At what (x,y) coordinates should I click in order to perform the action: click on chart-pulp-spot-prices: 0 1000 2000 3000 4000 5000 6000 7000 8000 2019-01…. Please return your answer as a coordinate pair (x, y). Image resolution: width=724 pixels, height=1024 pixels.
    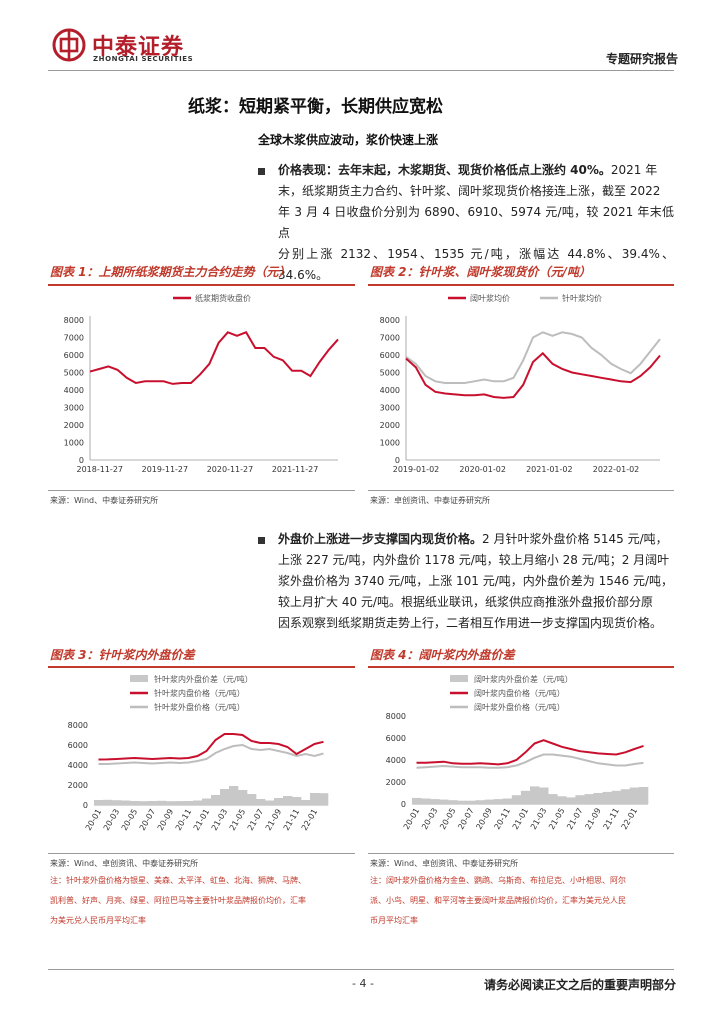
    Looking at the image, I should click on (520, 383).